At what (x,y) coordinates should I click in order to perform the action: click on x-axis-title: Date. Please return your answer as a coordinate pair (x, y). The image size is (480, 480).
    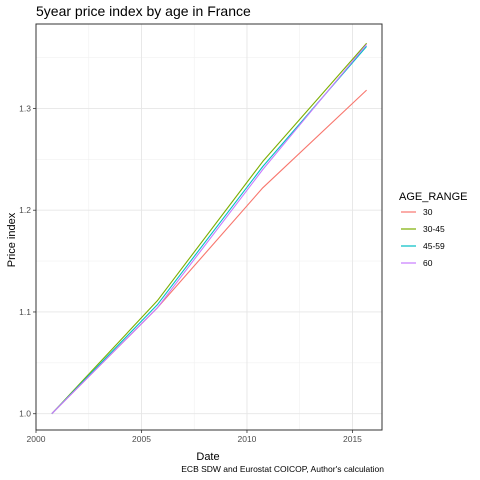
    Looking at the image, I should click on (207, 457).